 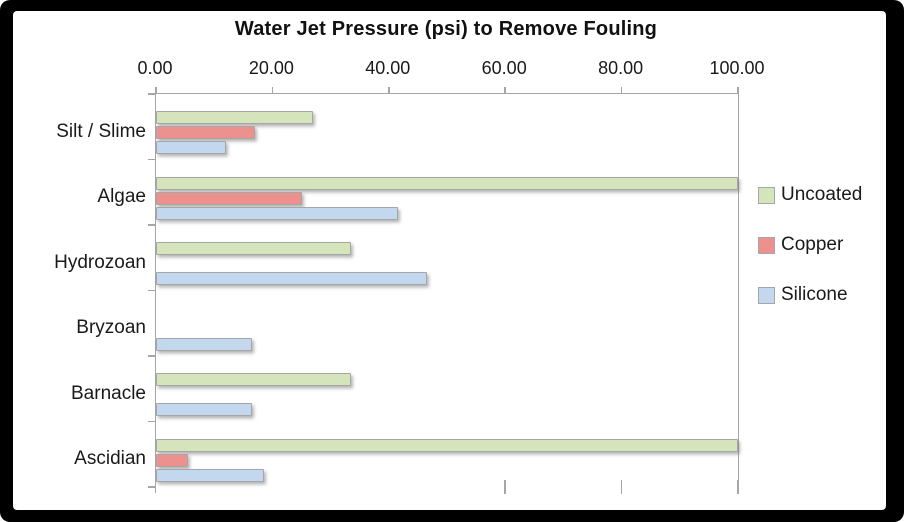 What do you see at coordinates (621, 68) in the screenshot?
I see `x-axis-tick-label: 80.00` at bounding box center [621, 68].